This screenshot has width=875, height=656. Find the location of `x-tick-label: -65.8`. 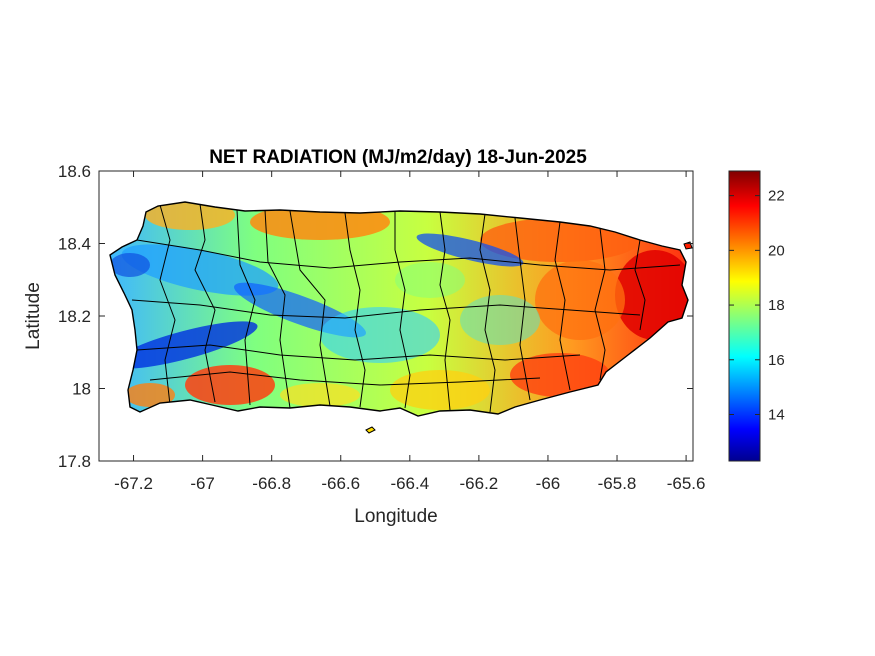

x-tick-label: -65.8 is located at coordinates (617, 483).